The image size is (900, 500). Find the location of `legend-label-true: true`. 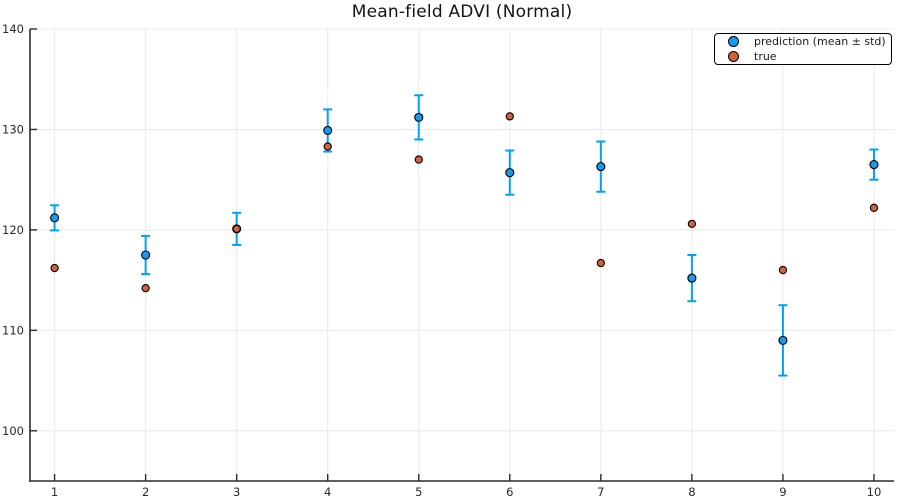

legend-label-true: true is located at coordinates (765, 56).